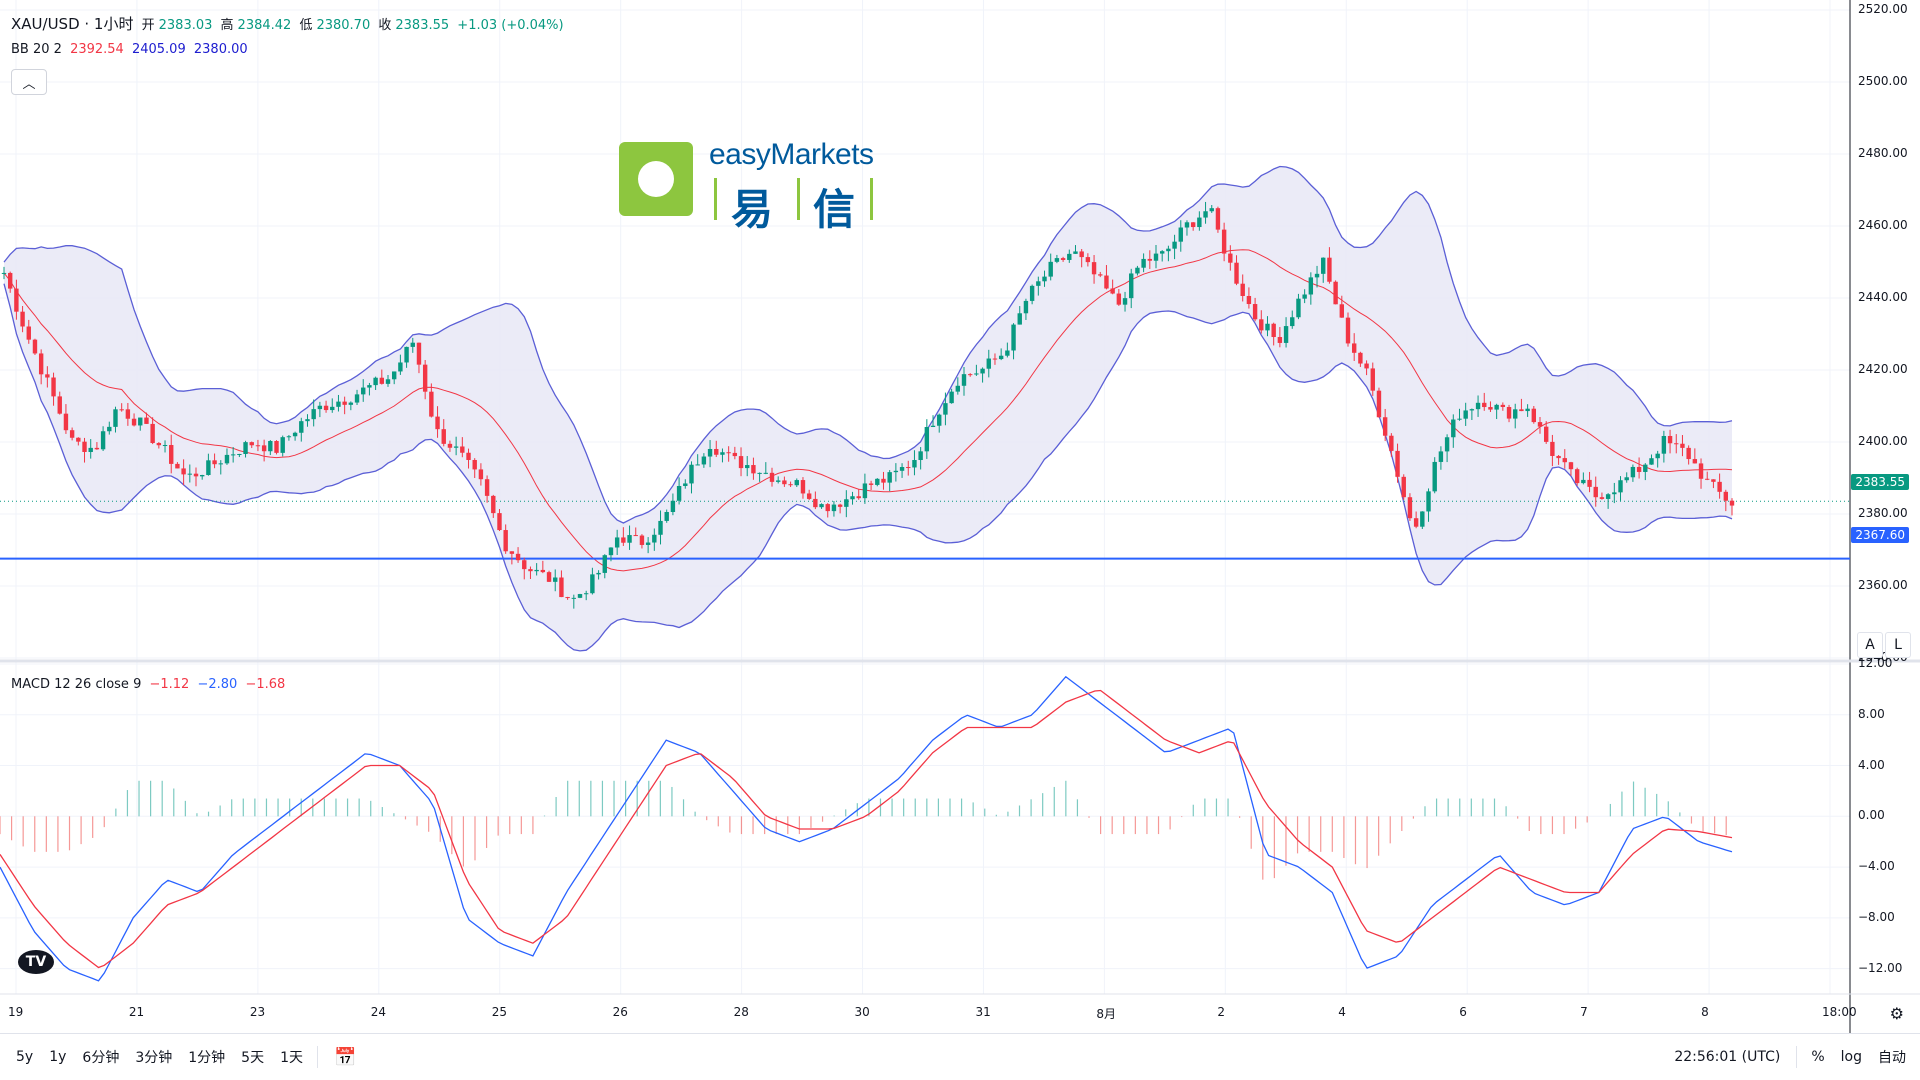  Describe the element at coordinates (1898, 645) in the screenshot. I see `log-scale-button: L` at that location.